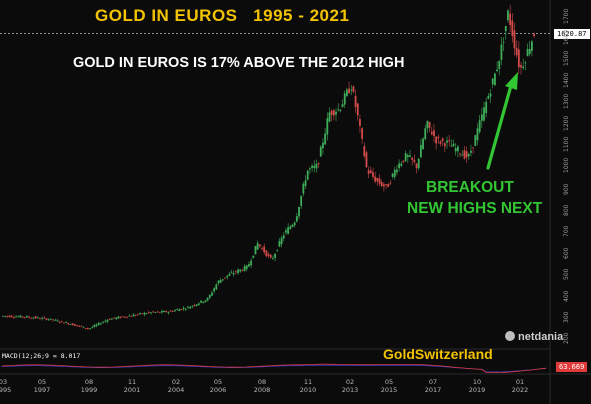 This screenshot has width=591, height=404. What do you see at coordinates (566, 253) in the screenshot?
I see `y-tick-label: 600` at bounding box center [566, 253].